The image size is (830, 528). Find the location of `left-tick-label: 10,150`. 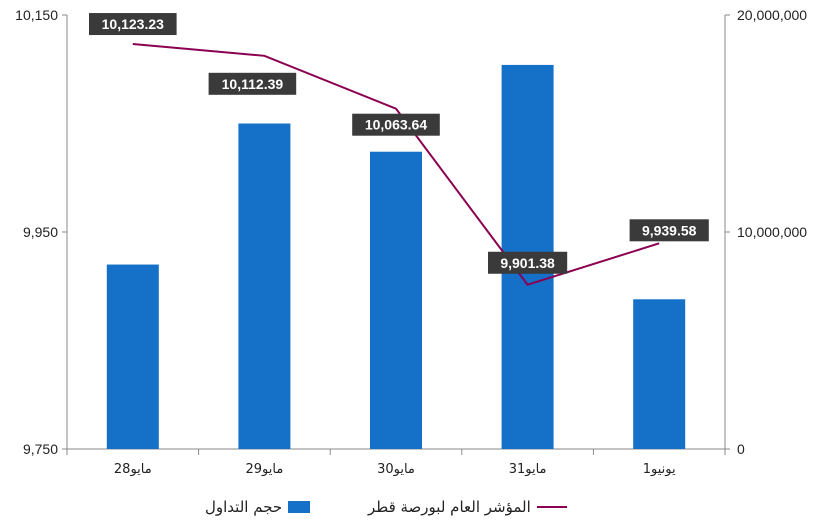

left-tick-label: 10,150 is located at coordinates (36, 15).